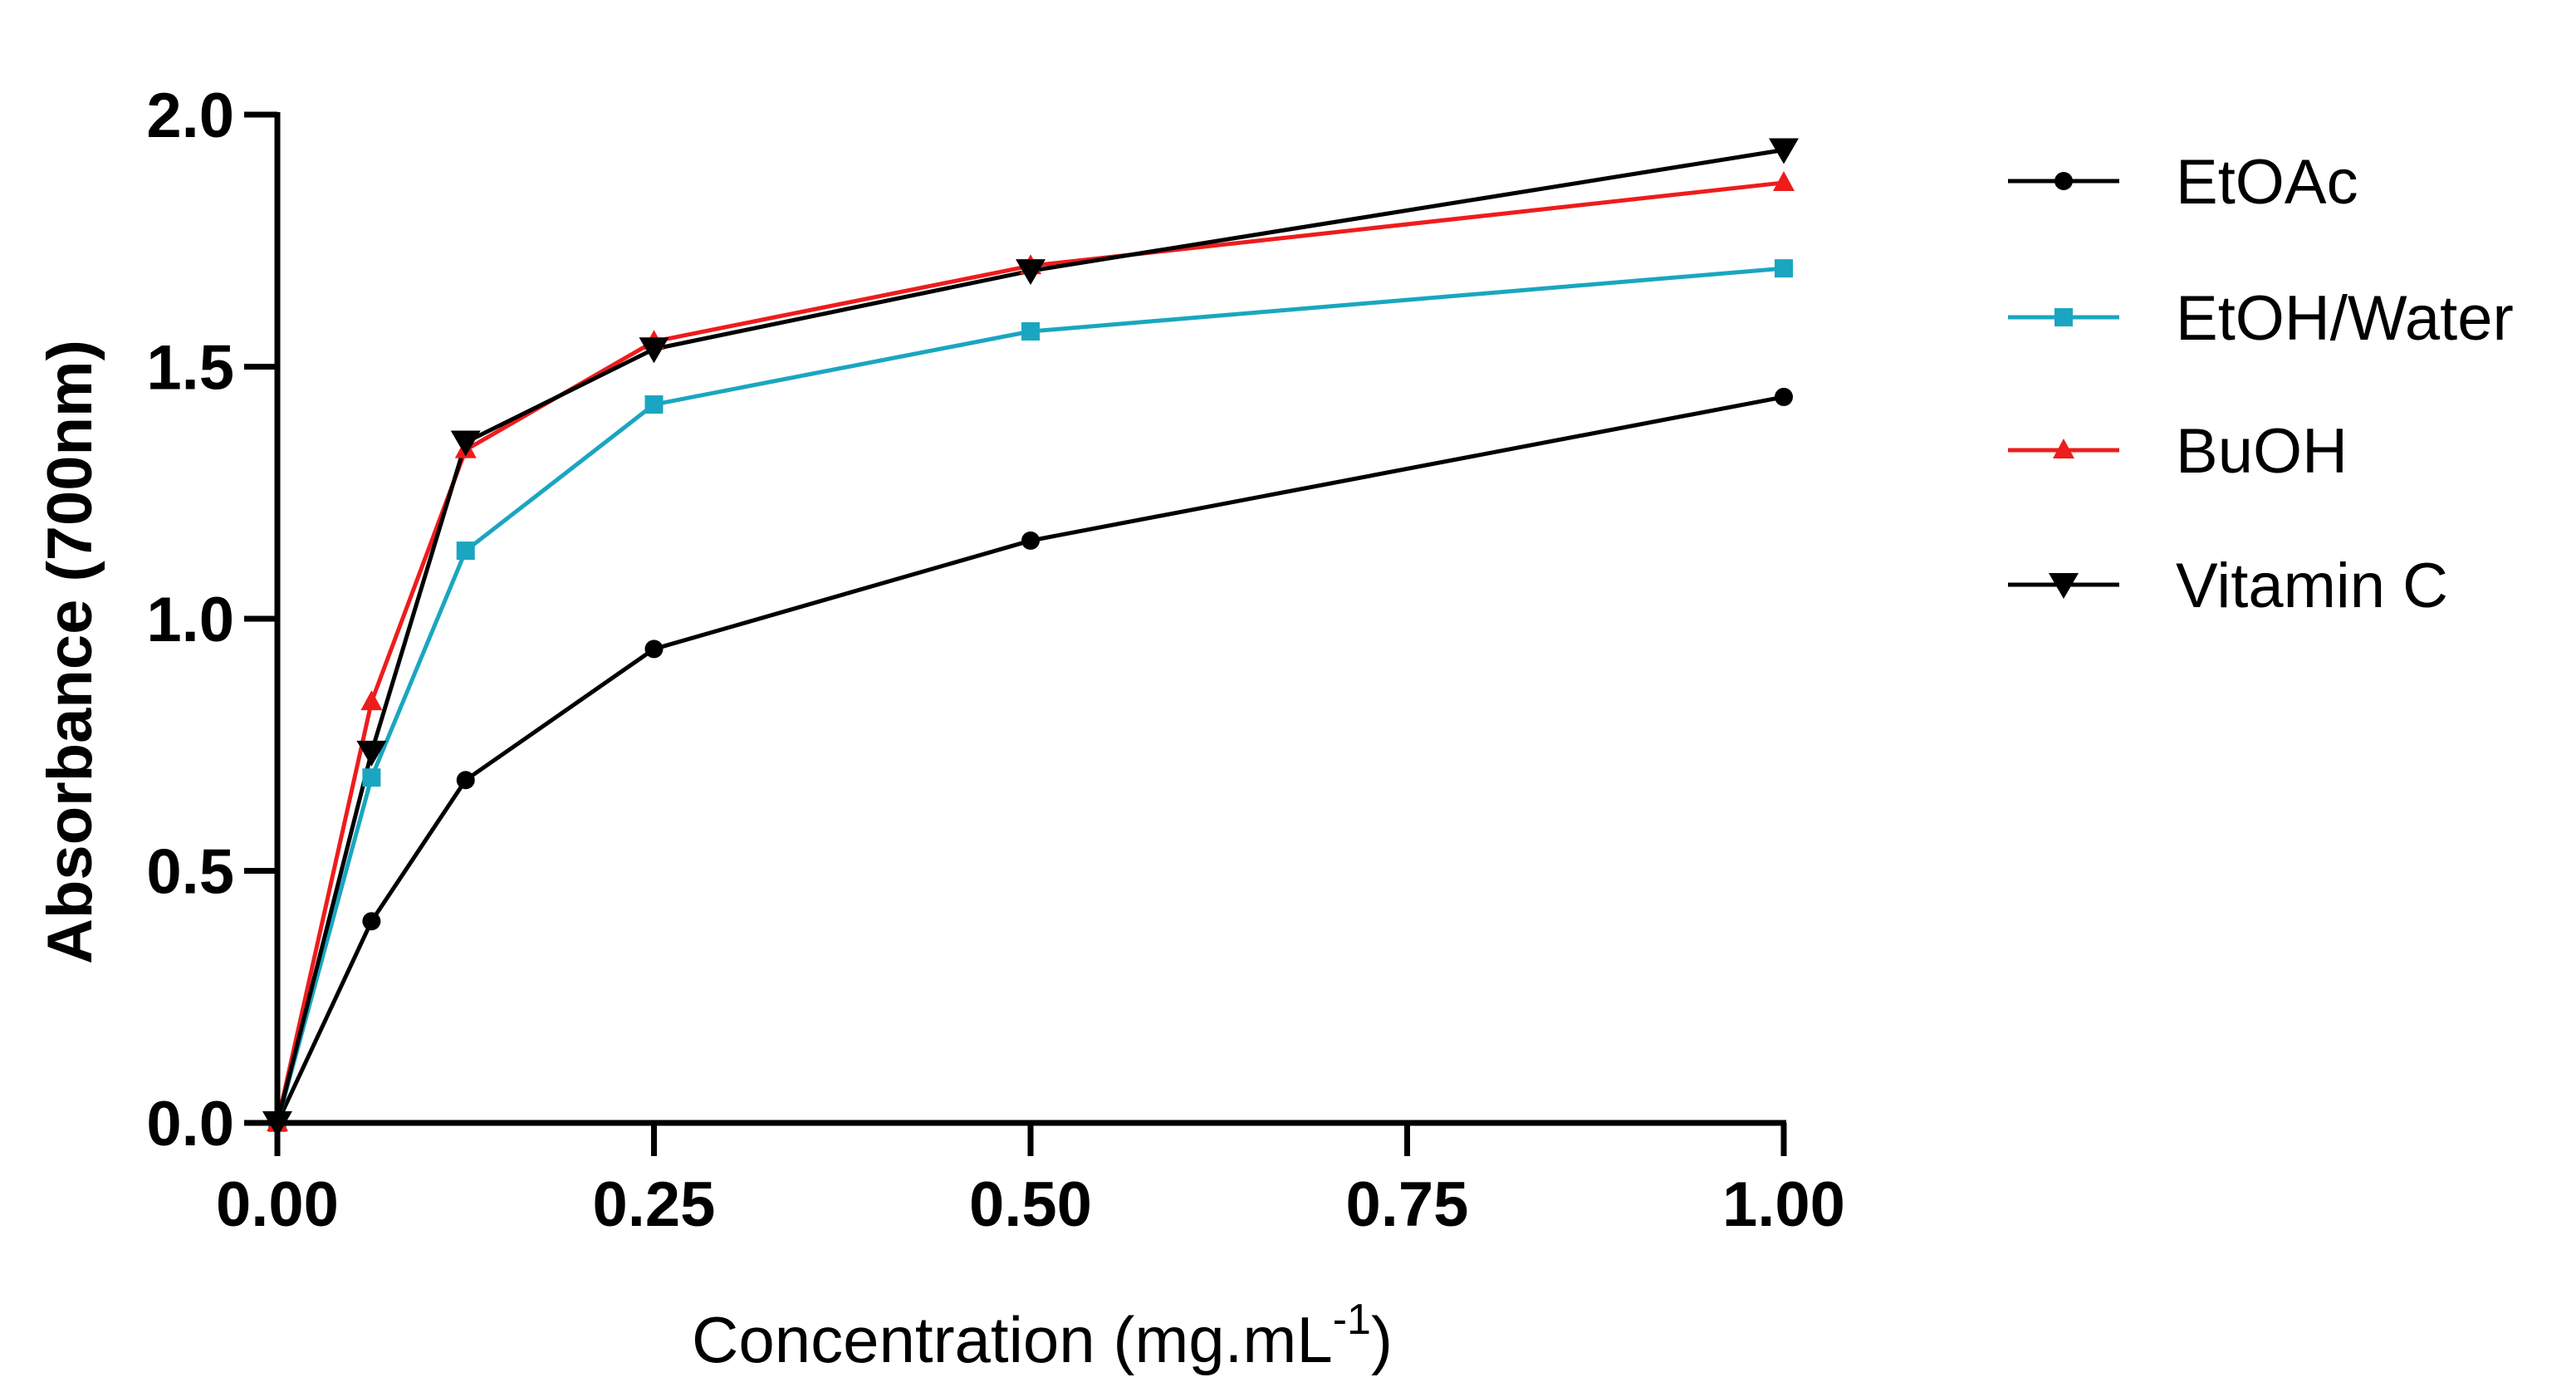 This screenshot has height=1387, width=2576. I want to click on x-tick-label: 0.50, so click(1031, 1204).